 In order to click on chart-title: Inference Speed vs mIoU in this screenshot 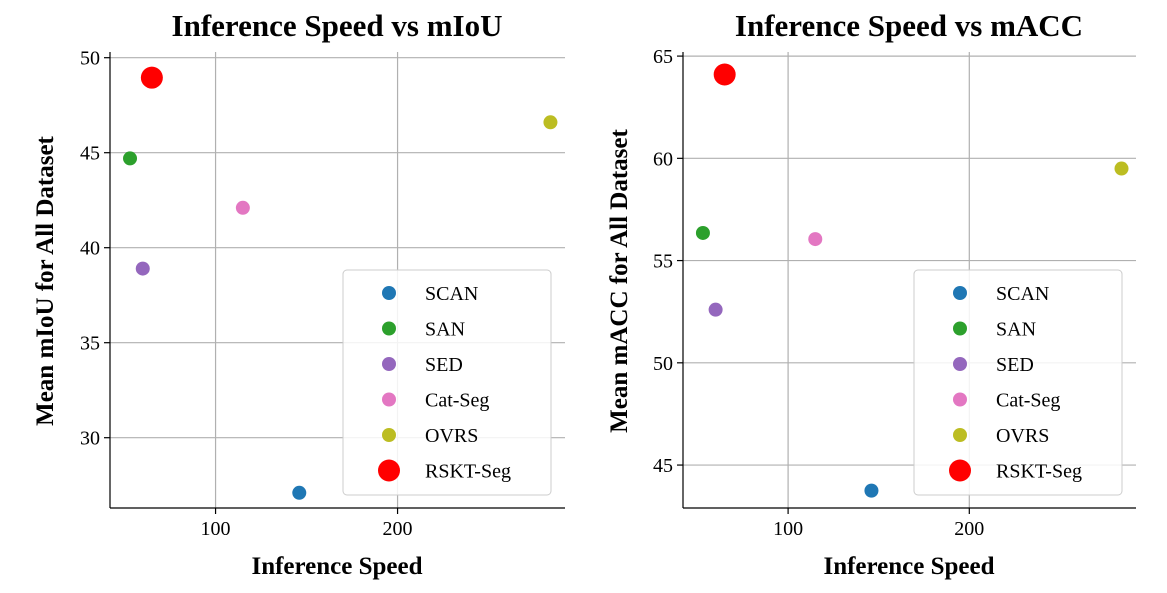, I will do `click(337, 25)`.